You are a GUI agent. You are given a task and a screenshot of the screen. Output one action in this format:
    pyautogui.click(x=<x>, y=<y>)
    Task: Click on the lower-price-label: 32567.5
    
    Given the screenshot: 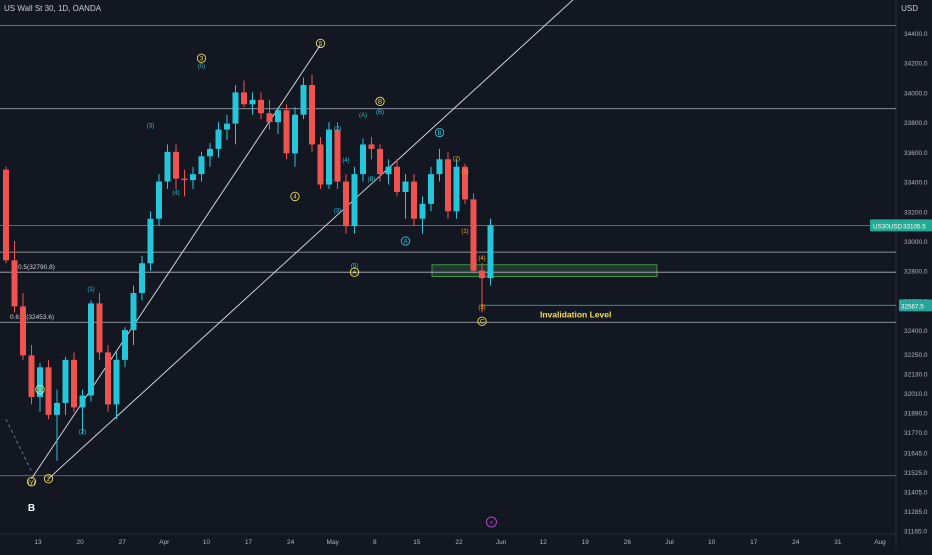 What is the action you would take?
    pyautogui.click(x=912, y=306)
    